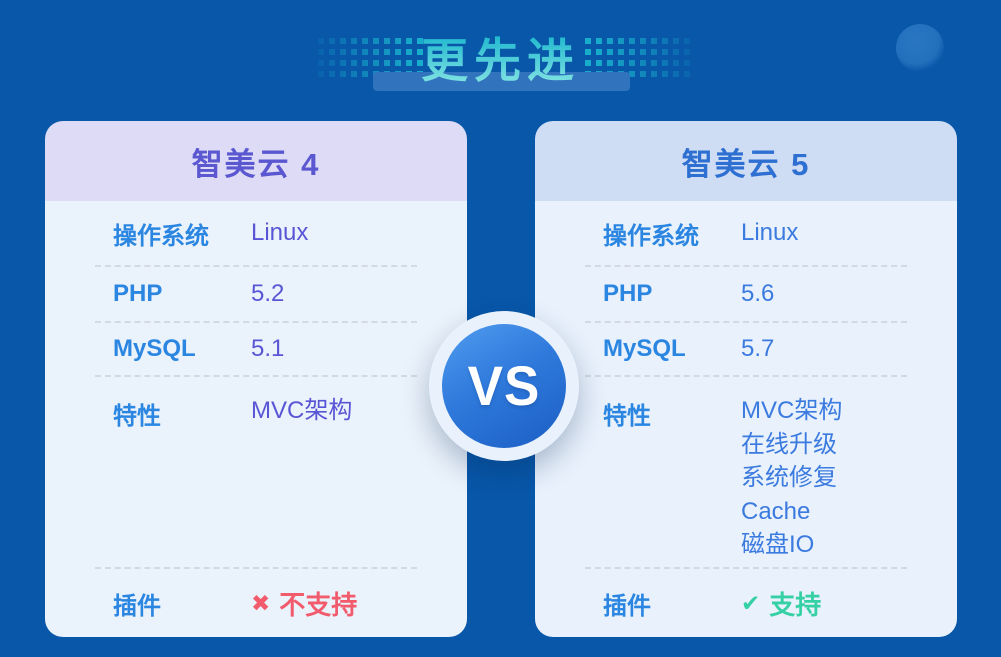 Image resolution: width=1001 pixels, height=657 pixels. I want to click on section-title: 更先进, so click(500, 56).